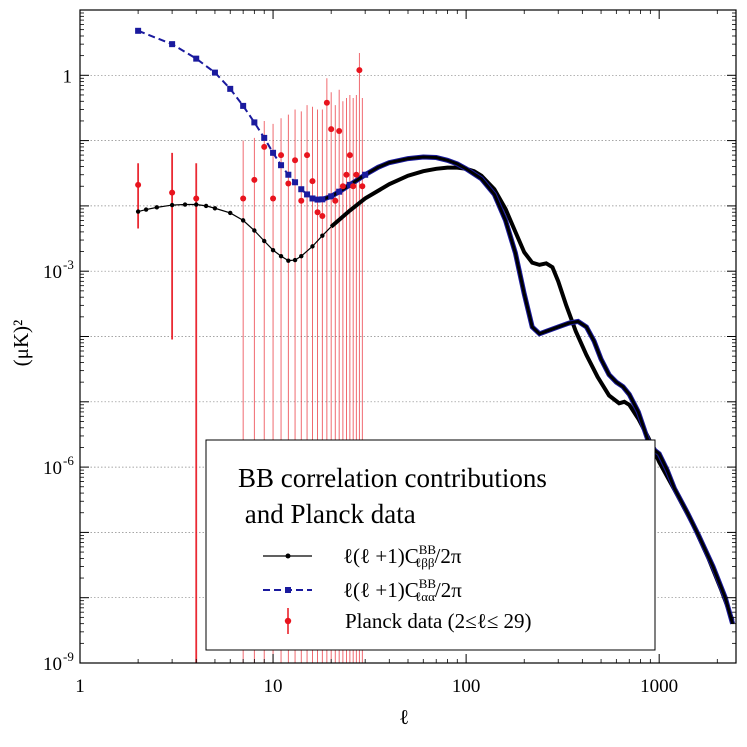  What do you see at coordinates (428, 549) in the screenshot?
I see `legend-beta-sup: BB` at bounding box center [428, 549].